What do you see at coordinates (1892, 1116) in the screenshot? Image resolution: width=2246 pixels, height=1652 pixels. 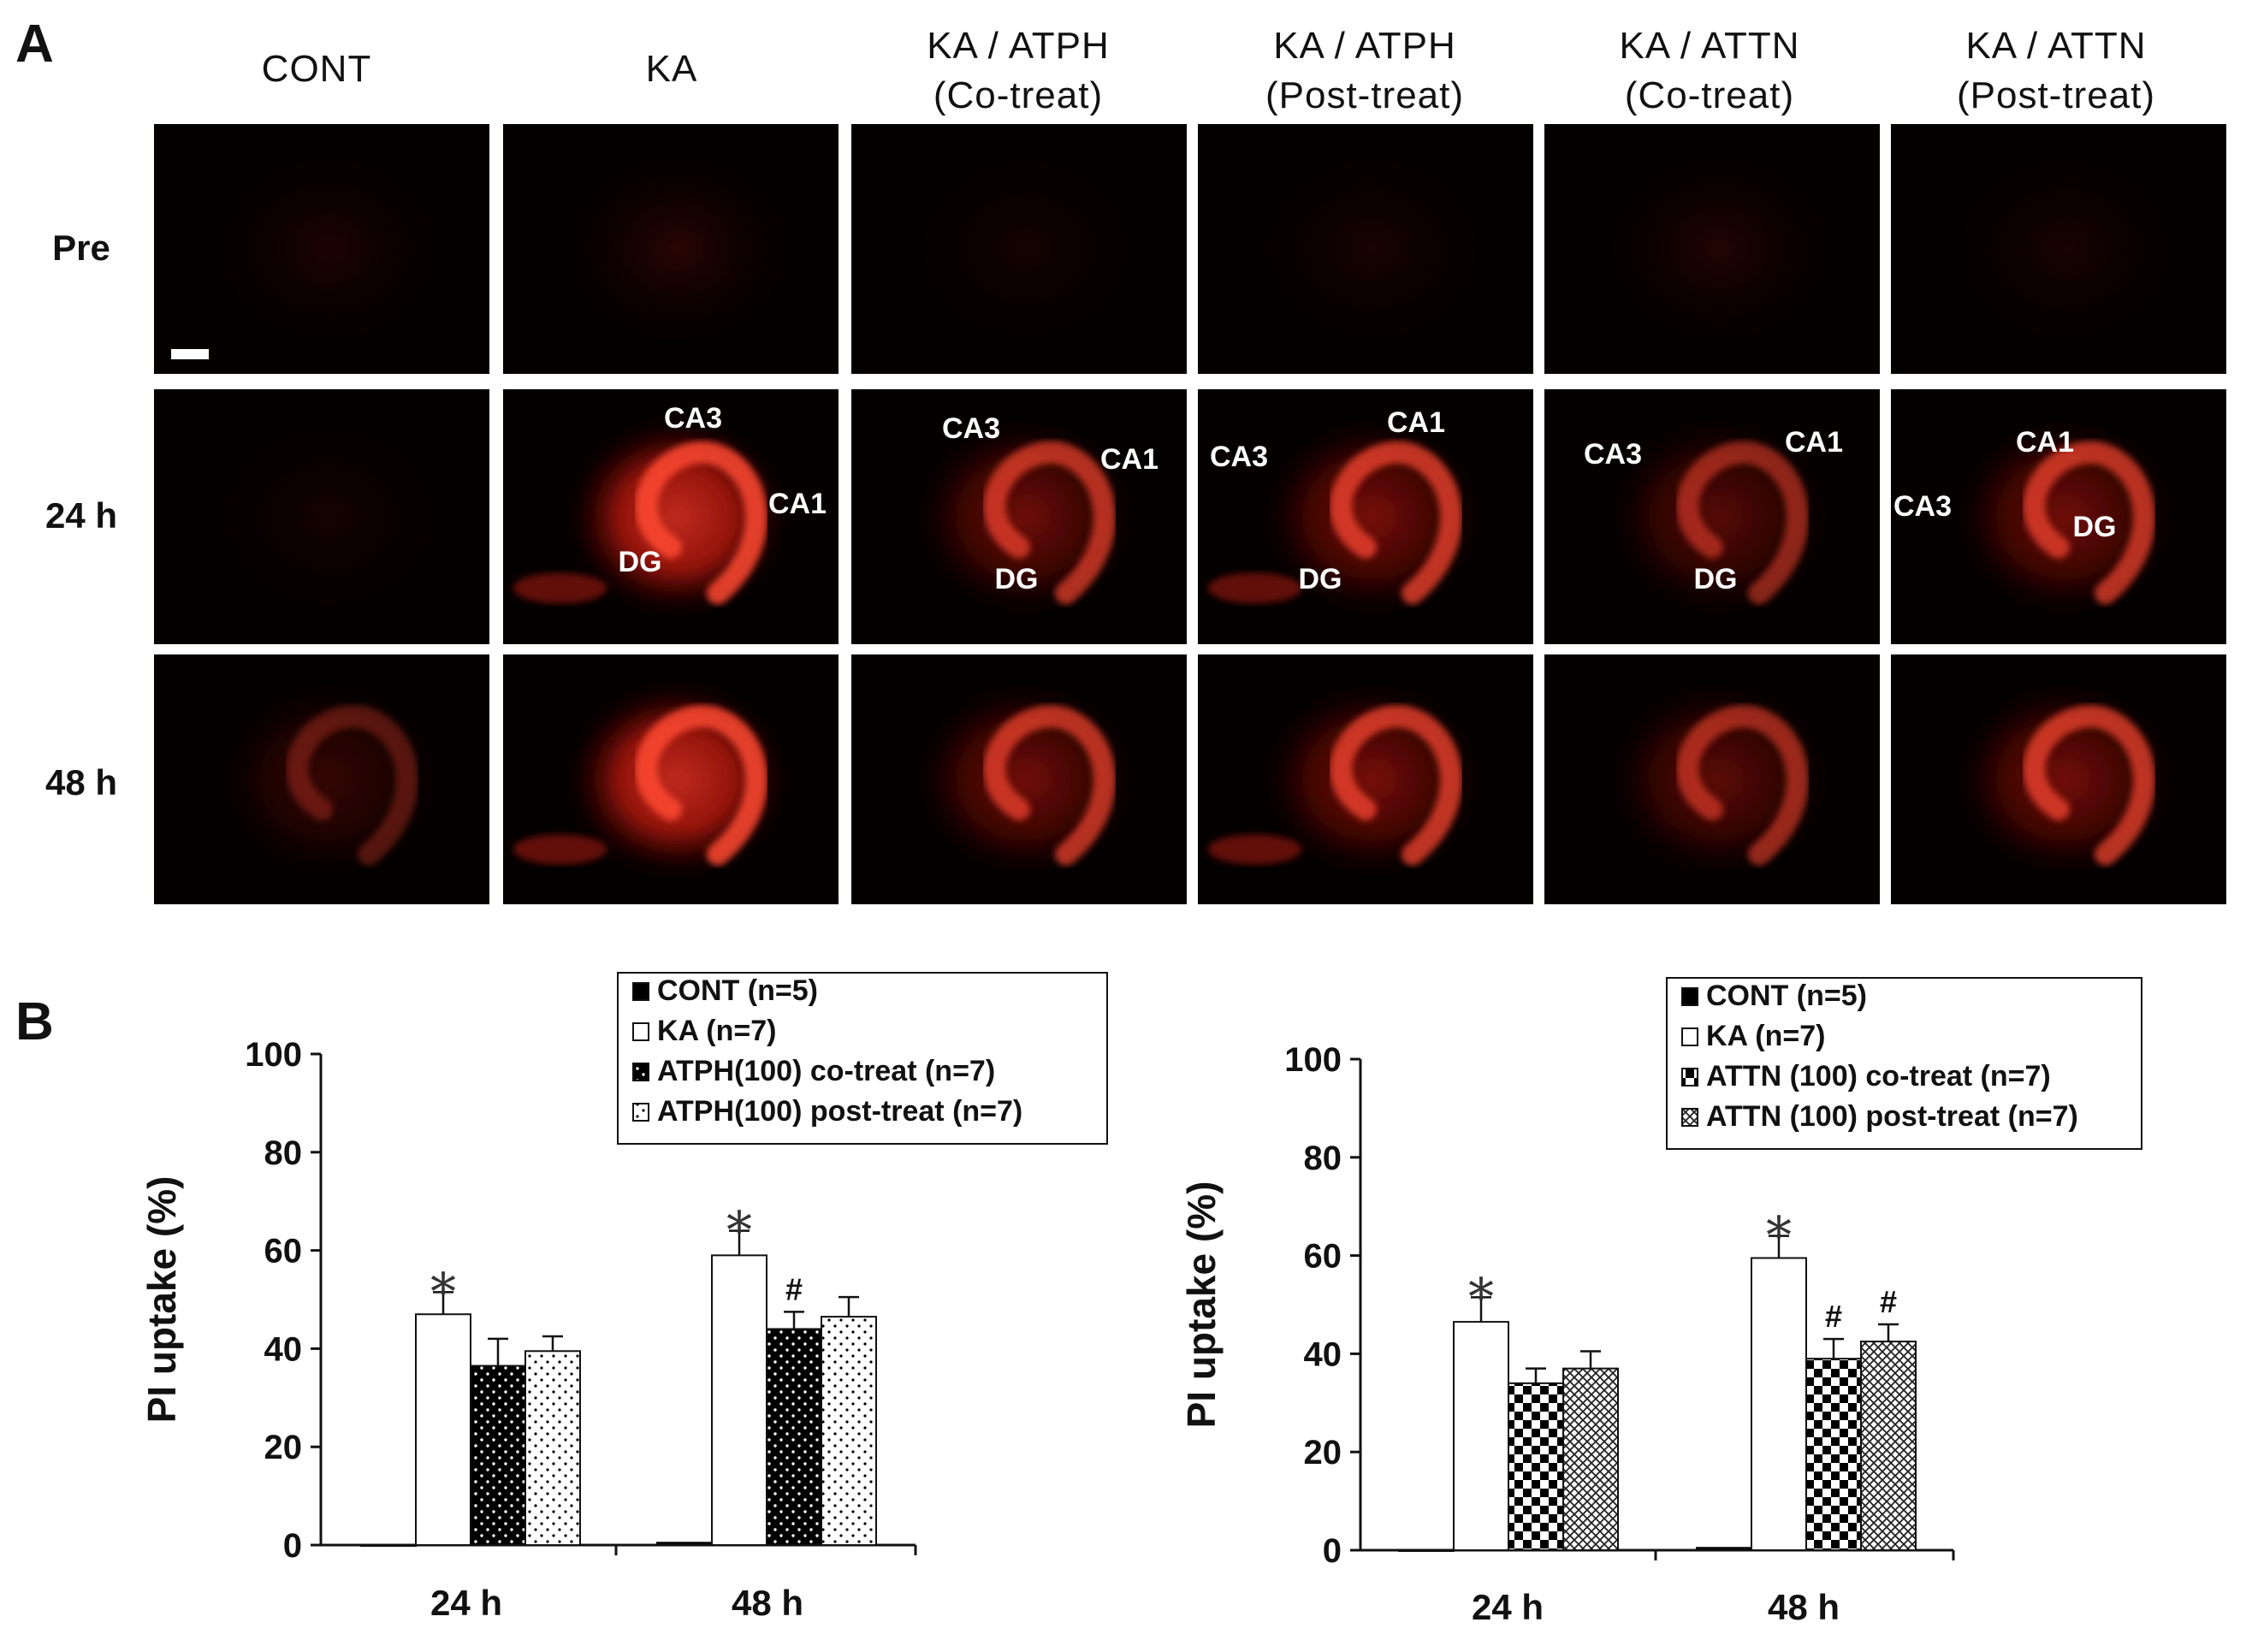 I see `legend-entry-3: ATTN (100) post-treat (n=7)` at bounding box center [1892, 1116].